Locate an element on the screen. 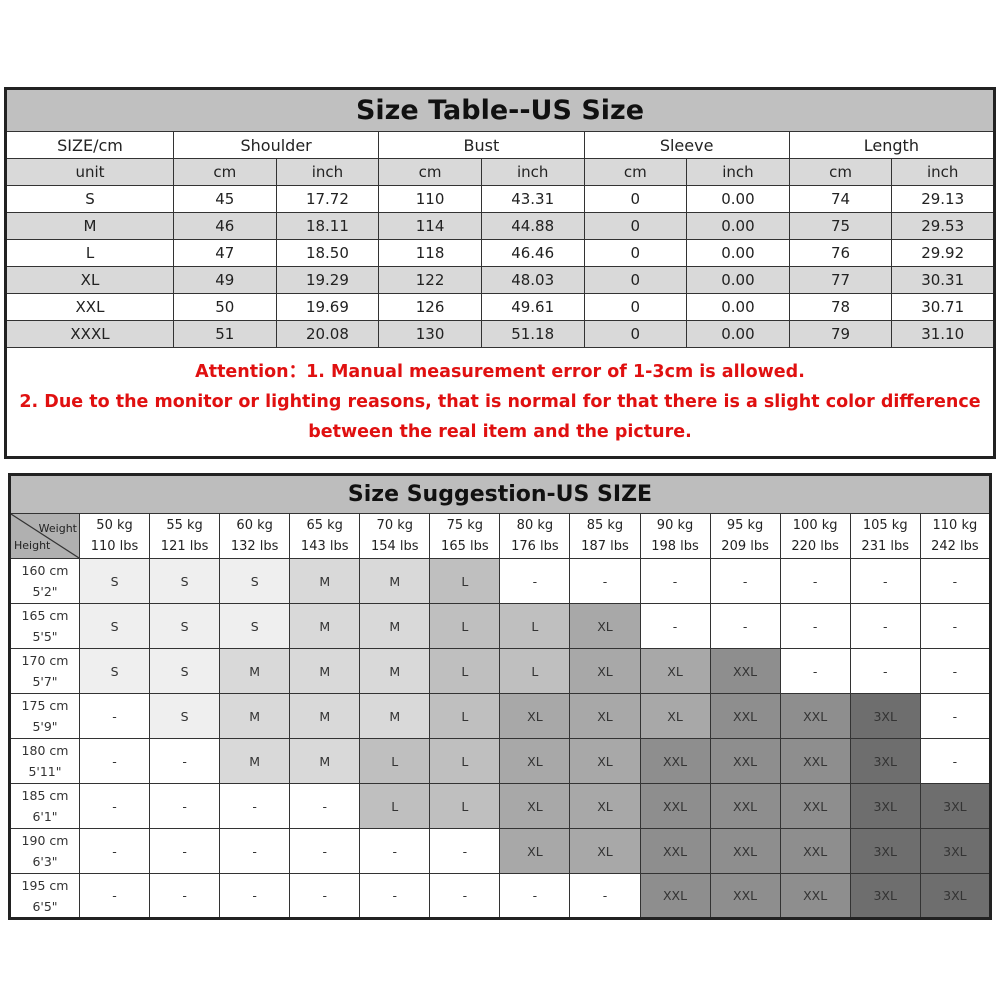 Image resolution: width=1000 pixels, height=1000 pixels. measurement-cell: 45 is located at coordinates (225, 199).